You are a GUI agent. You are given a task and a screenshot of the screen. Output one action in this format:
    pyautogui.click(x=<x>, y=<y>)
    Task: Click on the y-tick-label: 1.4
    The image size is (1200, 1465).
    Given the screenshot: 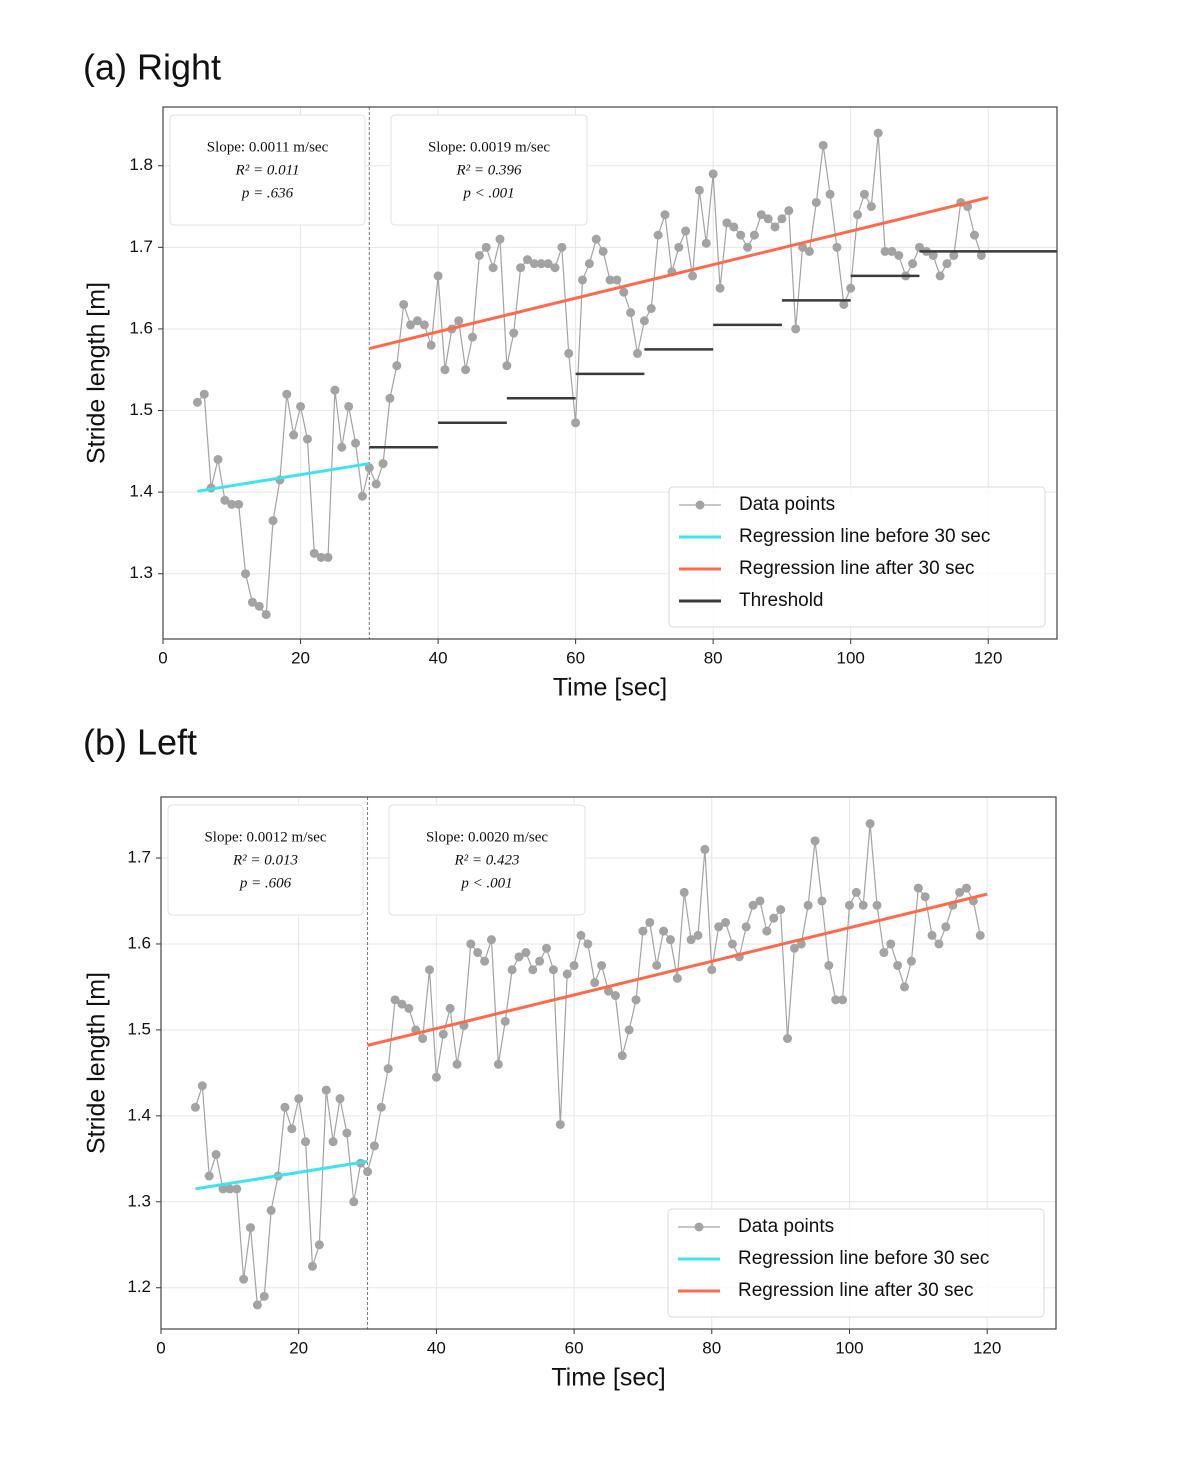 What is the action you would take?
    pyautogui.click(x=139, y=1114)
    